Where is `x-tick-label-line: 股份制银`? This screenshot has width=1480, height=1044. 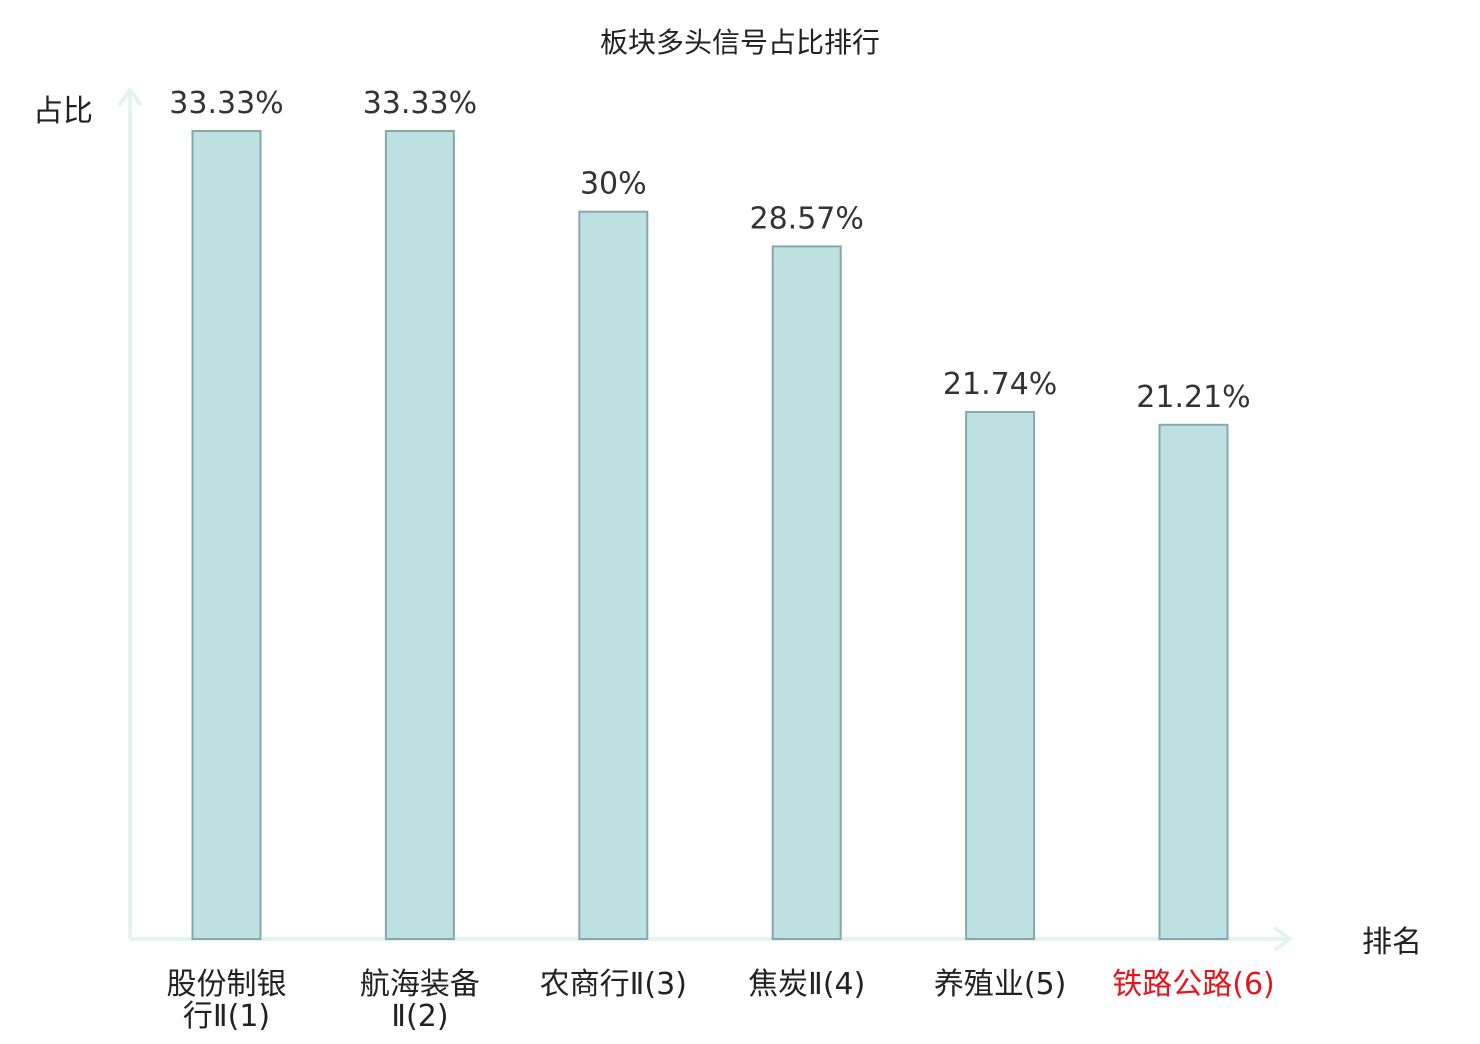 x-tick-label-line: 股份制银 is located at coordinates (227, 984).